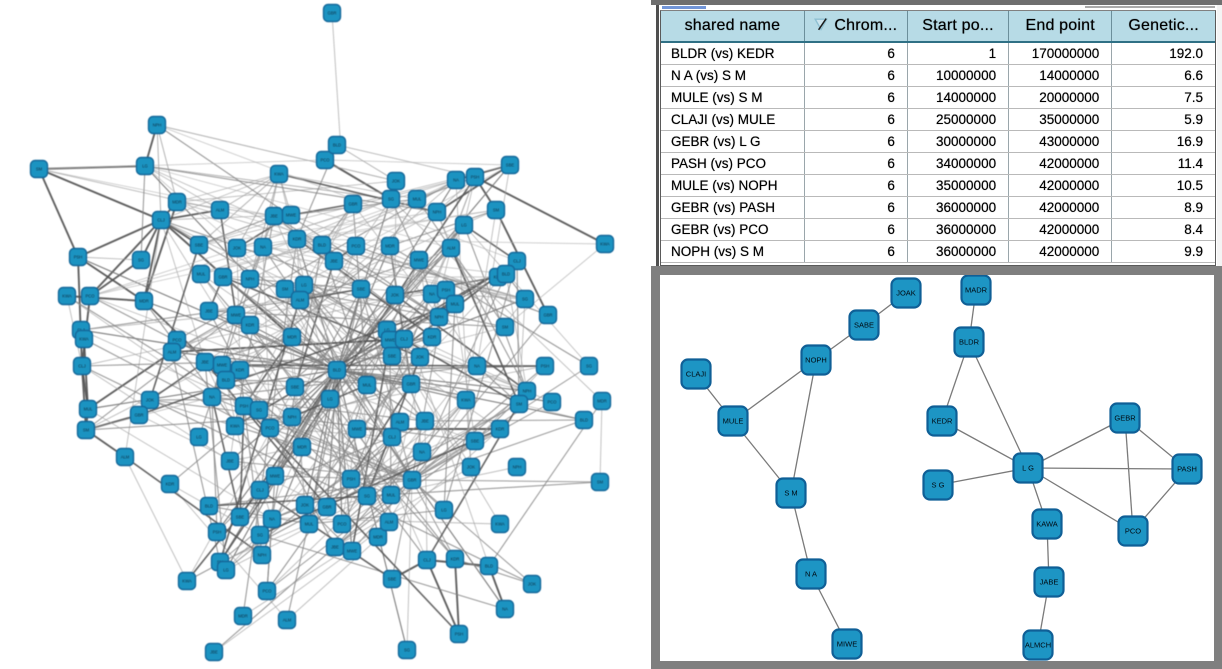  What do you see at coordinates (1187, 468) in the screenshot?
I see `svg-text: PASH` at bounding box center [1187, 468].